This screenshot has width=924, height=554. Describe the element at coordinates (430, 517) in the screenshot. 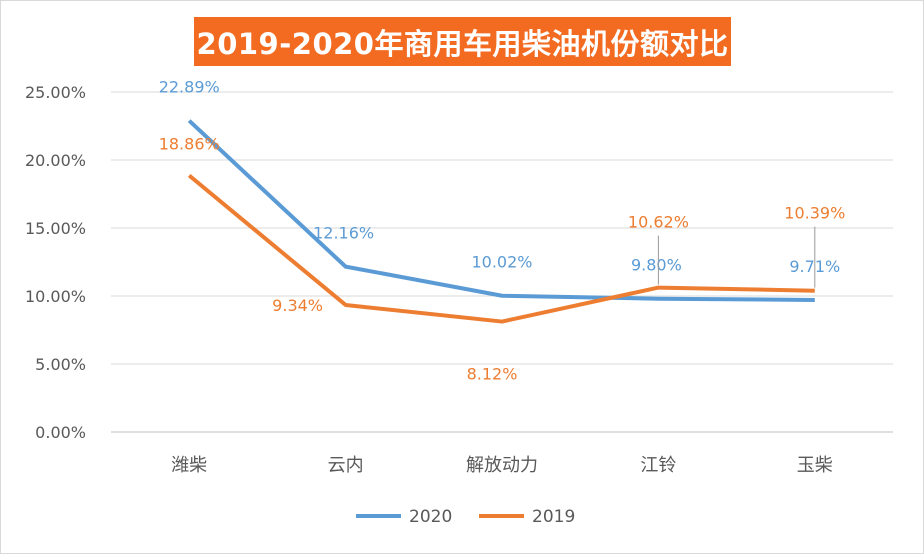

I see `legend-label: 2020` at that location.